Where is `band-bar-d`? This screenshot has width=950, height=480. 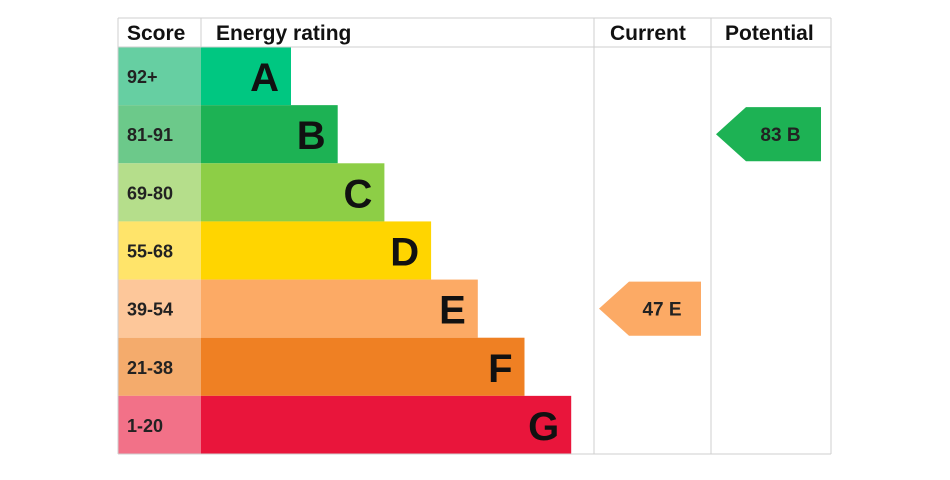
band-bar-d is located at coordinates (316, 250).